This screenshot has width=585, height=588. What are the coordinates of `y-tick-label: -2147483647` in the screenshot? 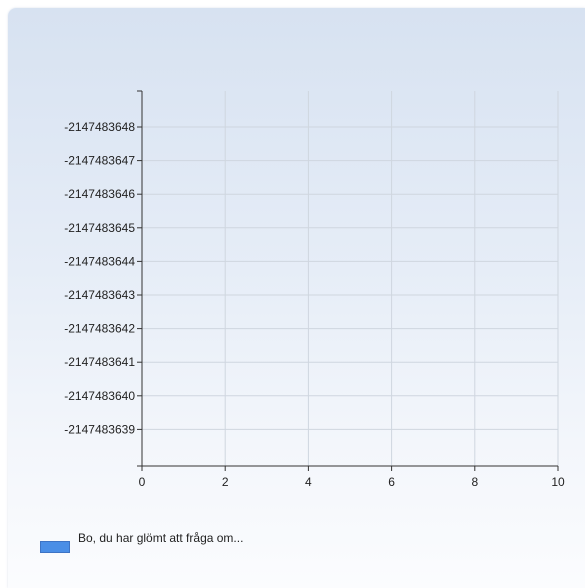 It's located at (99, 161).